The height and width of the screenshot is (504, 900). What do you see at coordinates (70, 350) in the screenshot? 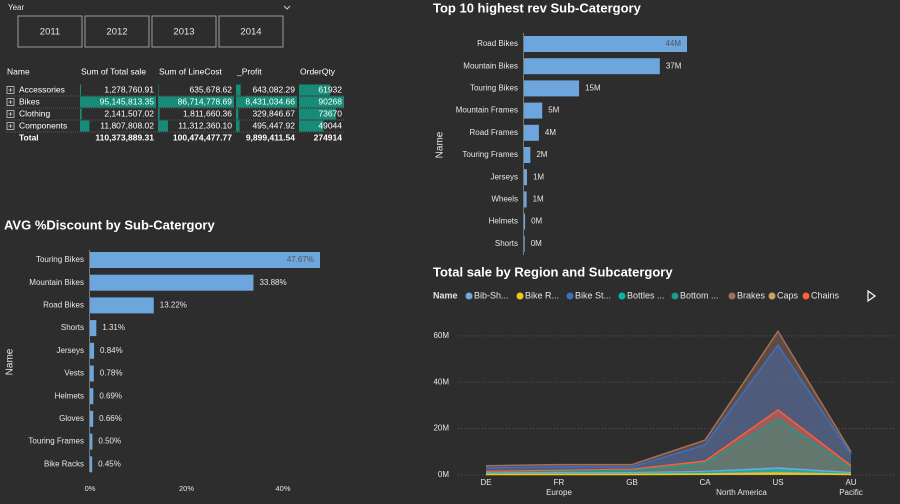
I see `category-label: Jerseys` at bounding box center [70, 350].